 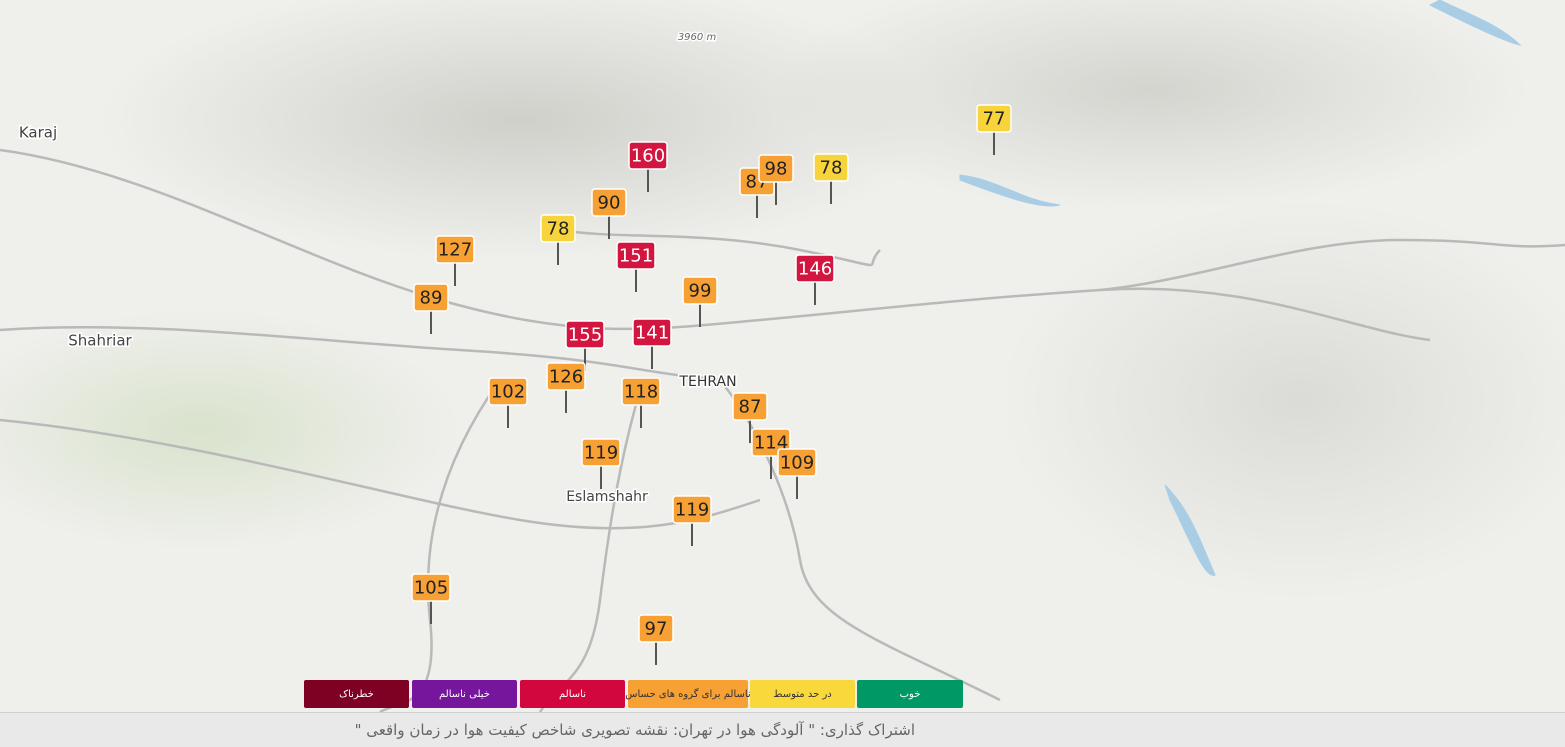 I want to click on marker-value: 141, so click(x=652, y=333).